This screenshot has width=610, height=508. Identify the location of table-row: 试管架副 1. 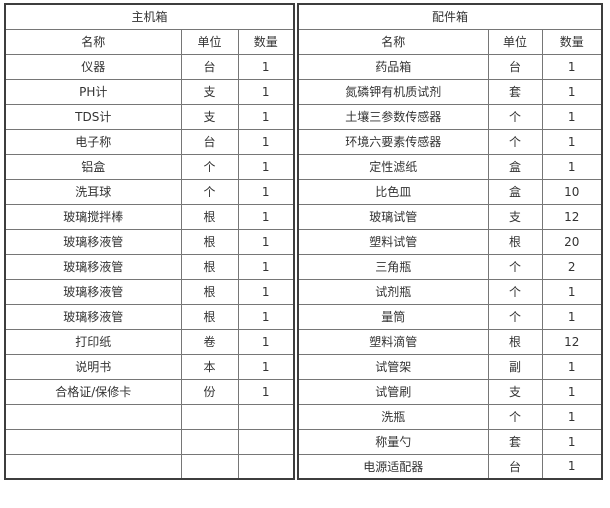
(450, 366).